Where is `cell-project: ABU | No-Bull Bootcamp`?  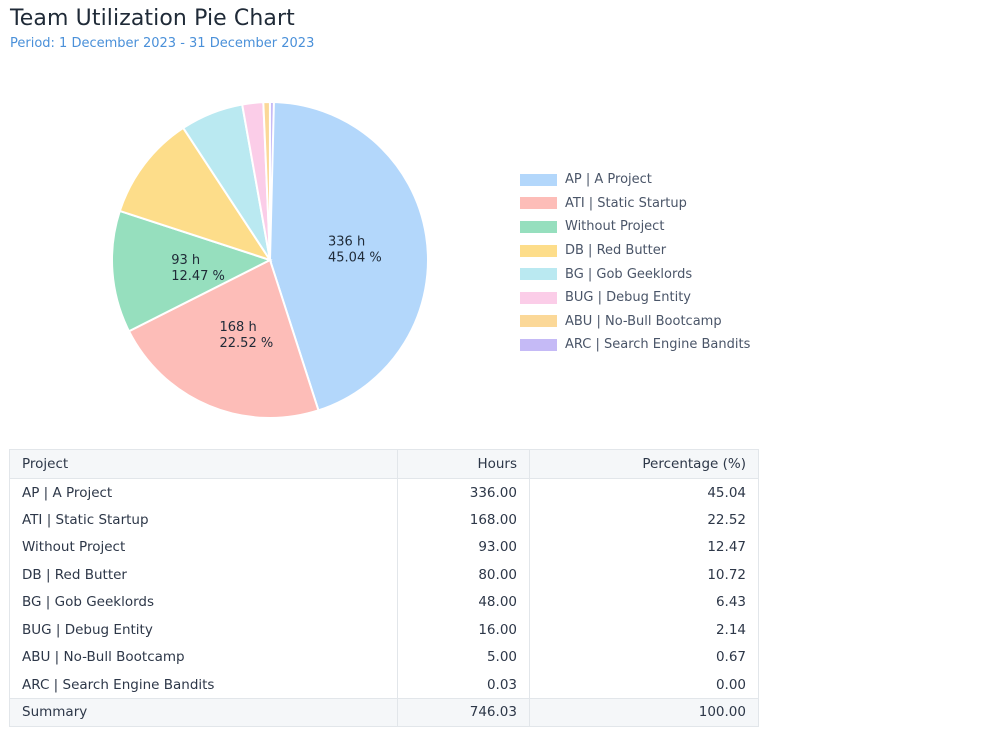
cell-project: ABU | No-Bull Bootcamp is located at coordinates (203, 657).